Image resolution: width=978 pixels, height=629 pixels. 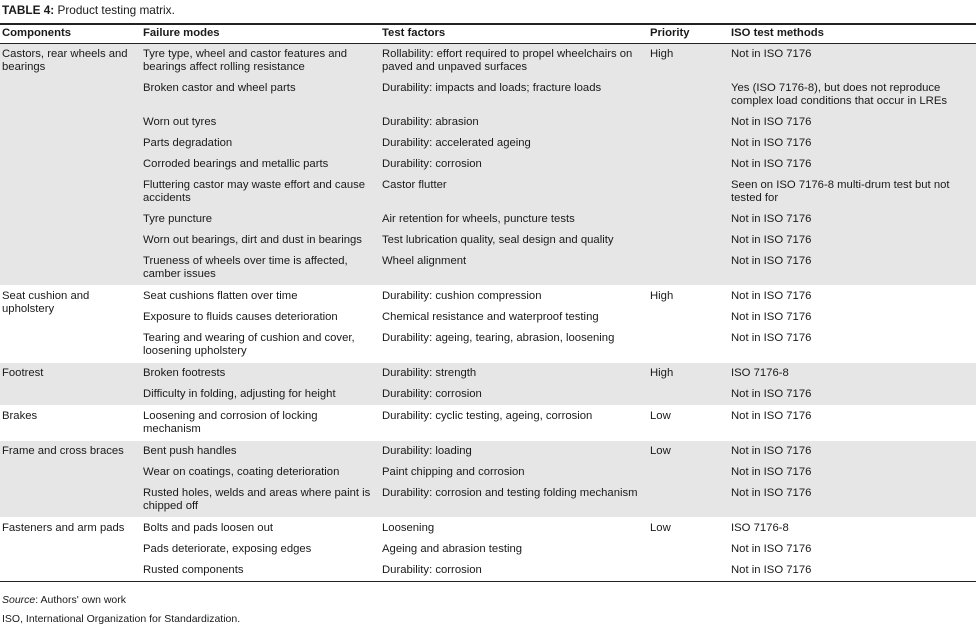 What do you see at coordinates (114, 10) in the screenshot?
I see `caption-text: Product testing matrix.` at bounding box center [114, 10].